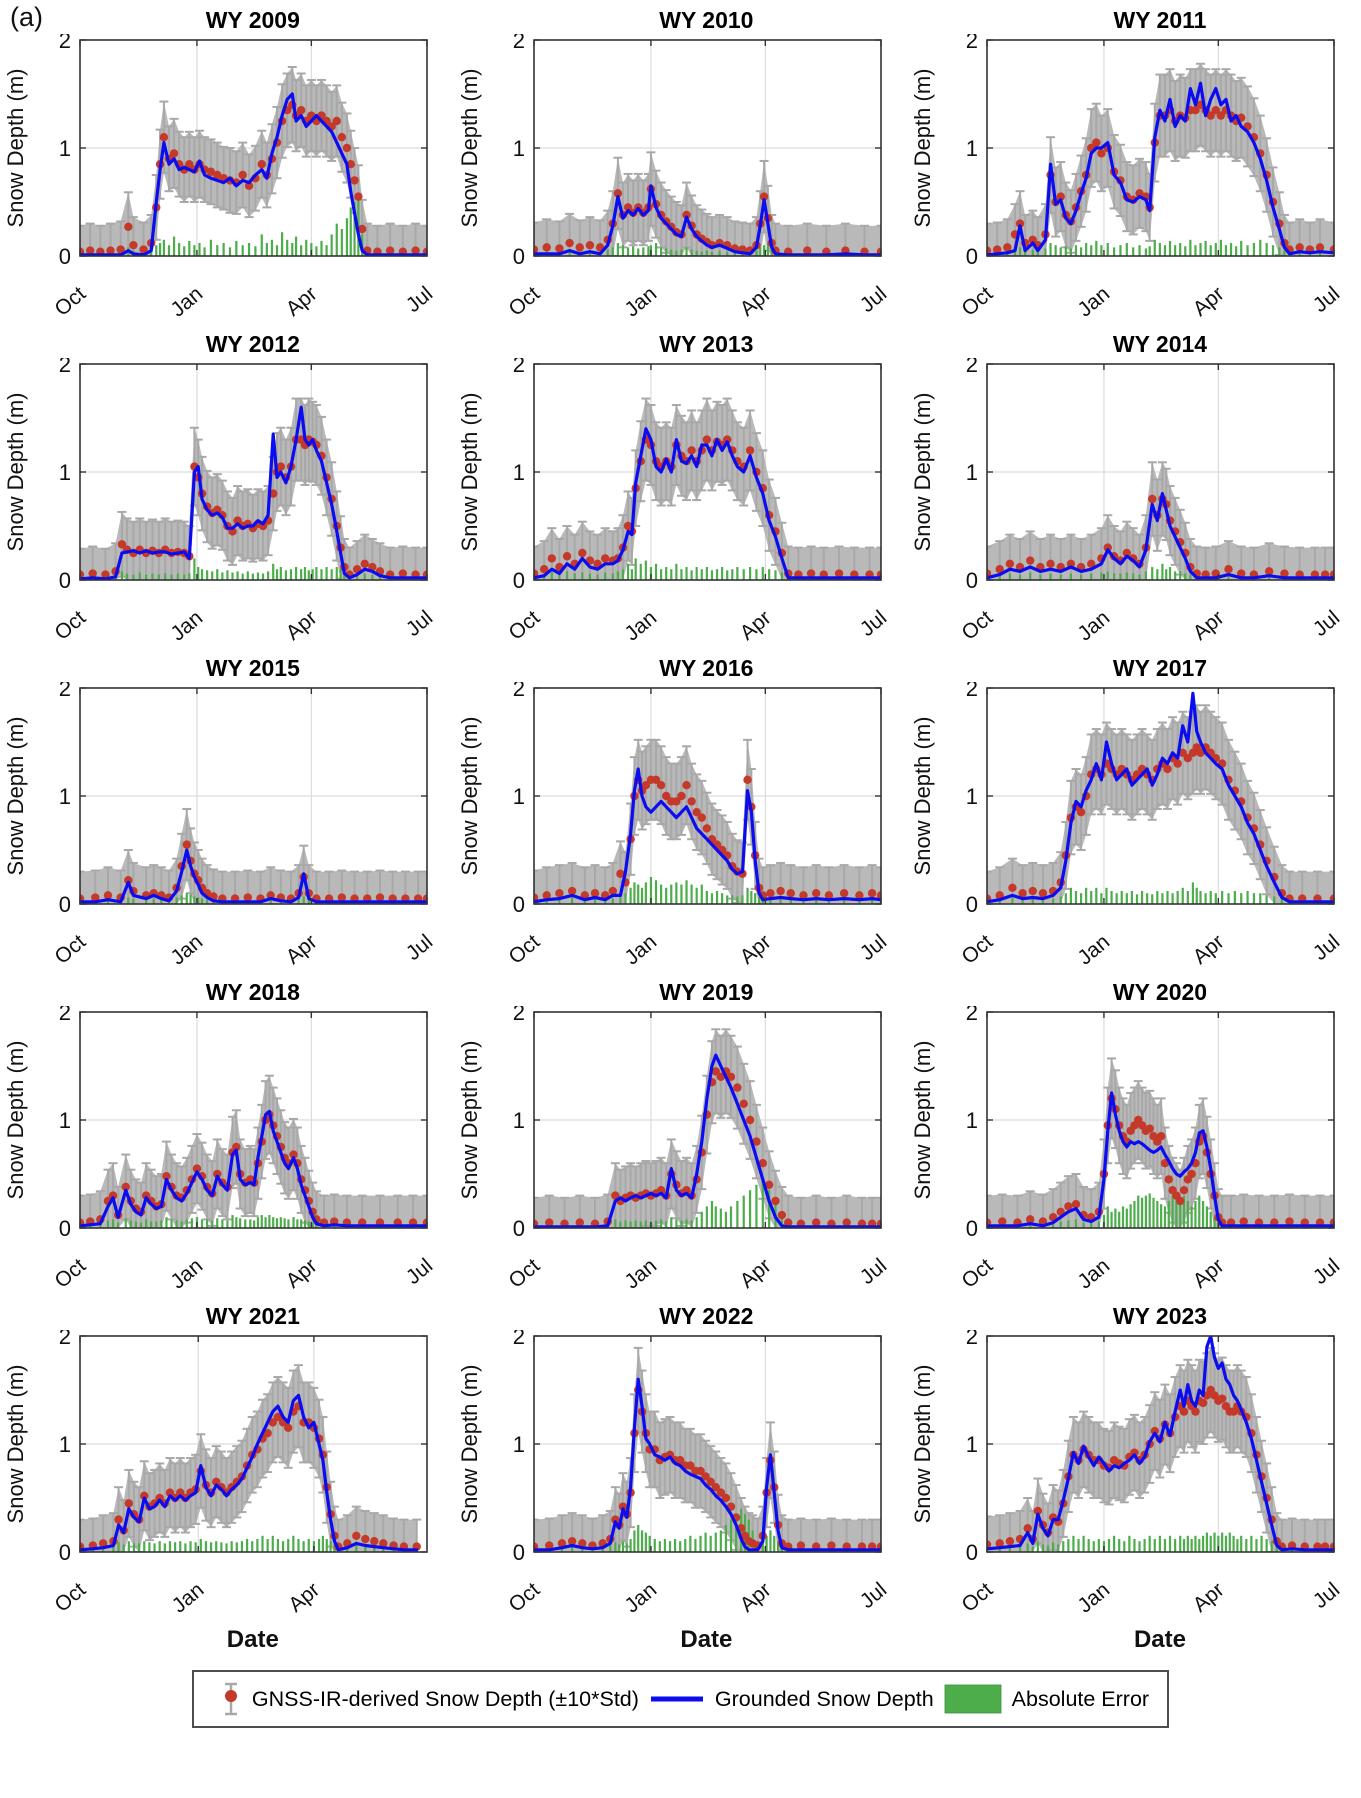 Image resolution: width=1361 pixels, height=1798 pixels. I want to click on subplot-title: WY 2011, so click(1160, 20).